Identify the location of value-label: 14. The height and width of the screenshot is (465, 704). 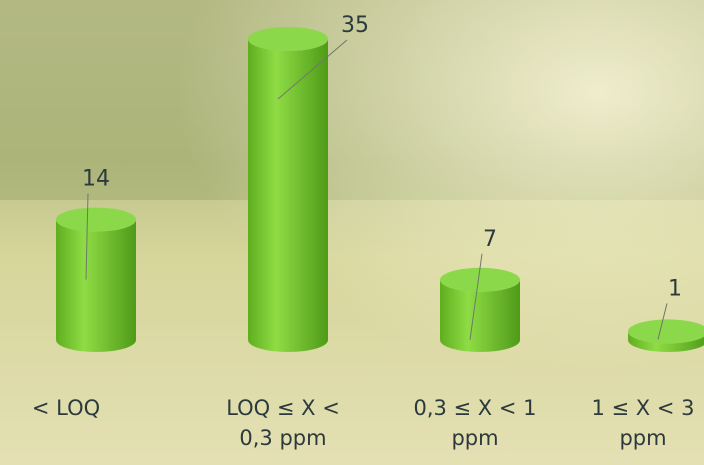
(96, 179).